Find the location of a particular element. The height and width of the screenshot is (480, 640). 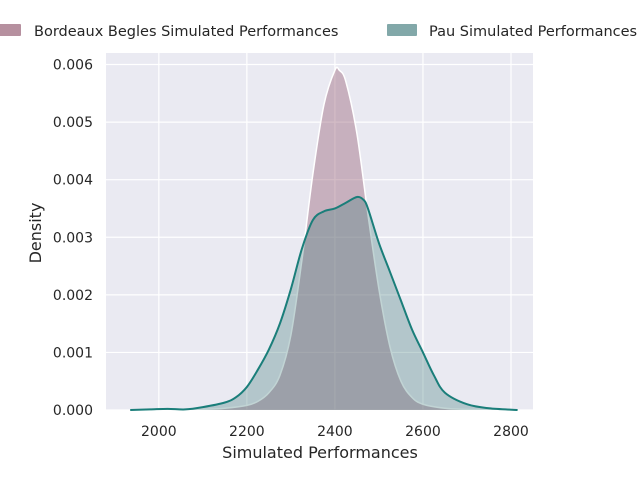

y-tick-label: 0.006 is located at coordinates (73, 66).